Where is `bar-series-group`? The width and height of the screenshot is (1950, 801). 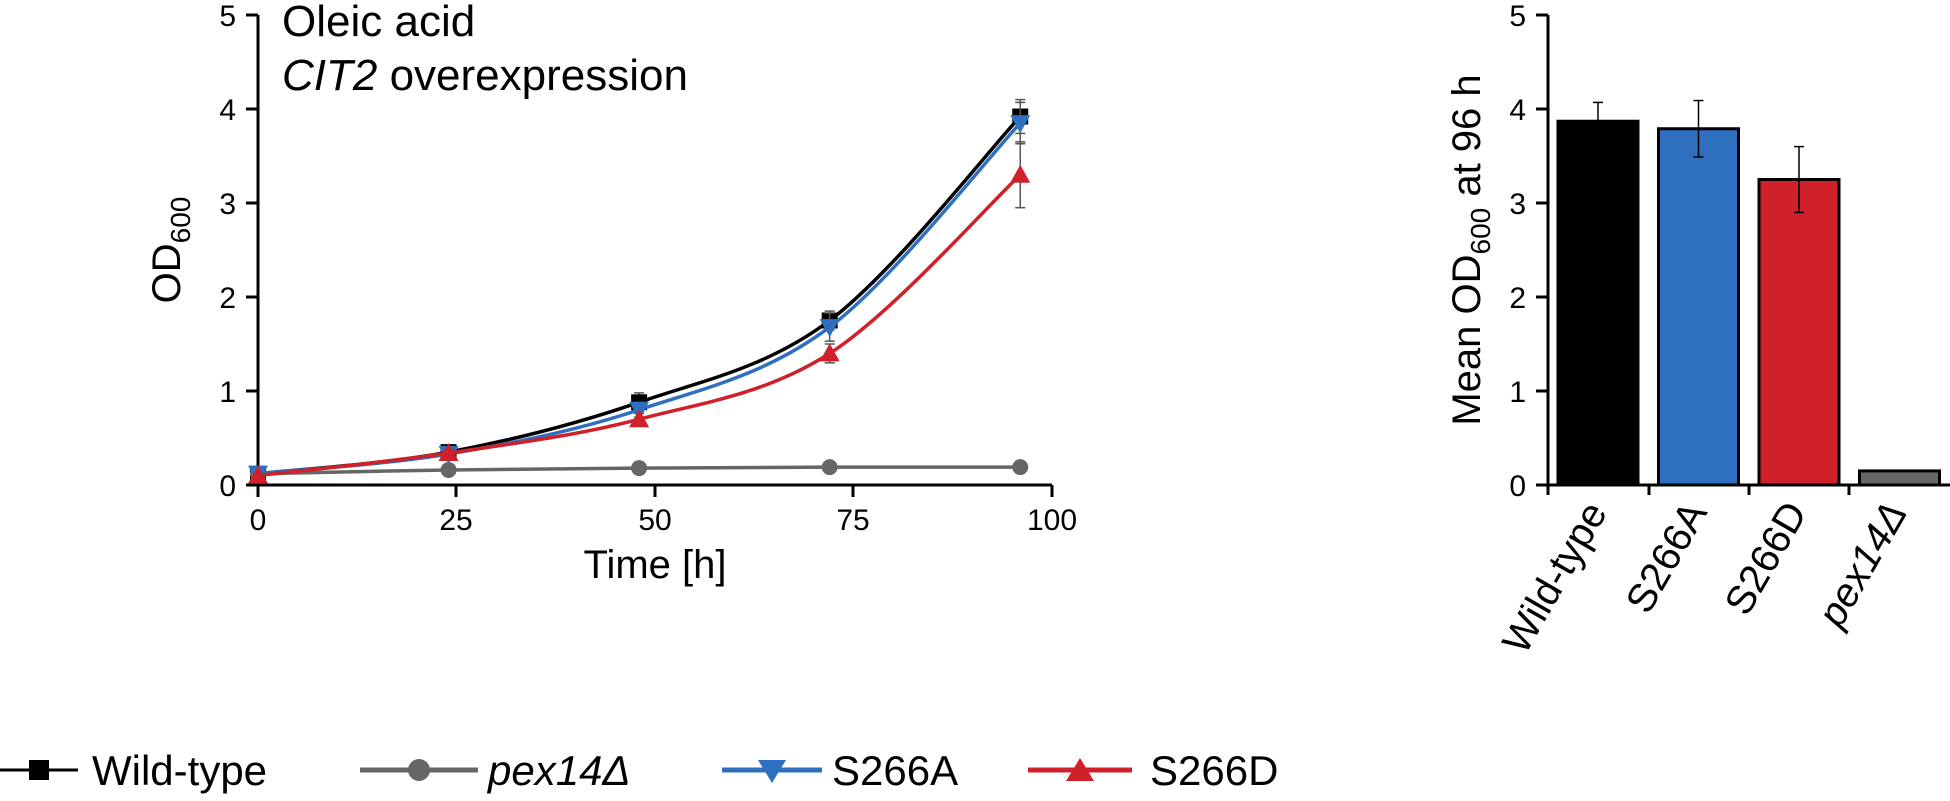 bar-series-group is located at coordinates (1748, 293).